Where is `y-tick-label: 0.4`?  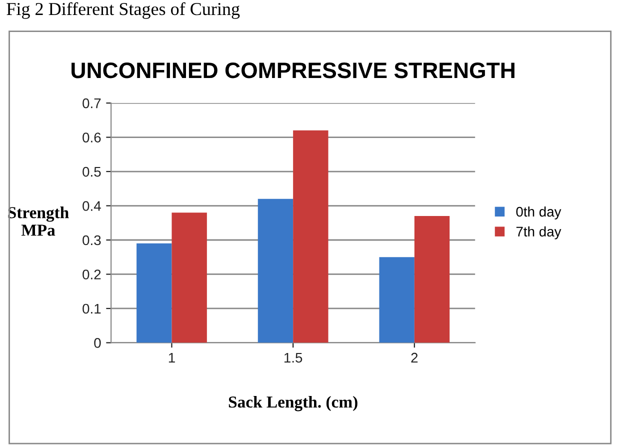 y-tick-label: 0.4 is located at coordinates (91, 206).